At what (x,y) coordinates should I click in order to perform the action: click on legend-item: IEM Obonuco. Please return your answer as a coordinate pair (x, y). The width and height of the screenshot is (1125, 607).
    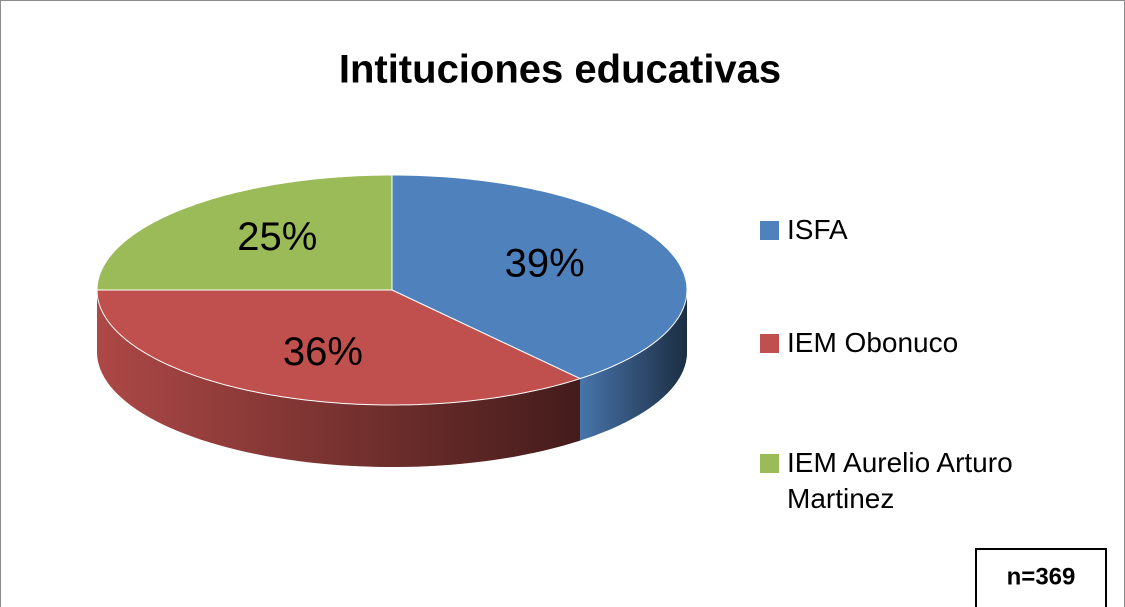
    Looking at the image, I should click on (925, 343).